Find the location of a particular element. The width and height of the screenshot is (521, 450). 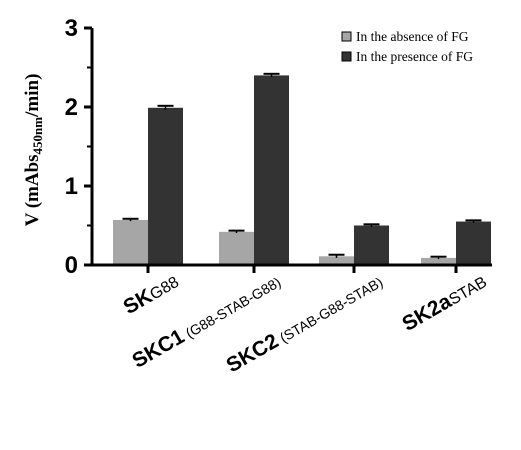

legend-swatch-absence is located at coordinates (346, 36).